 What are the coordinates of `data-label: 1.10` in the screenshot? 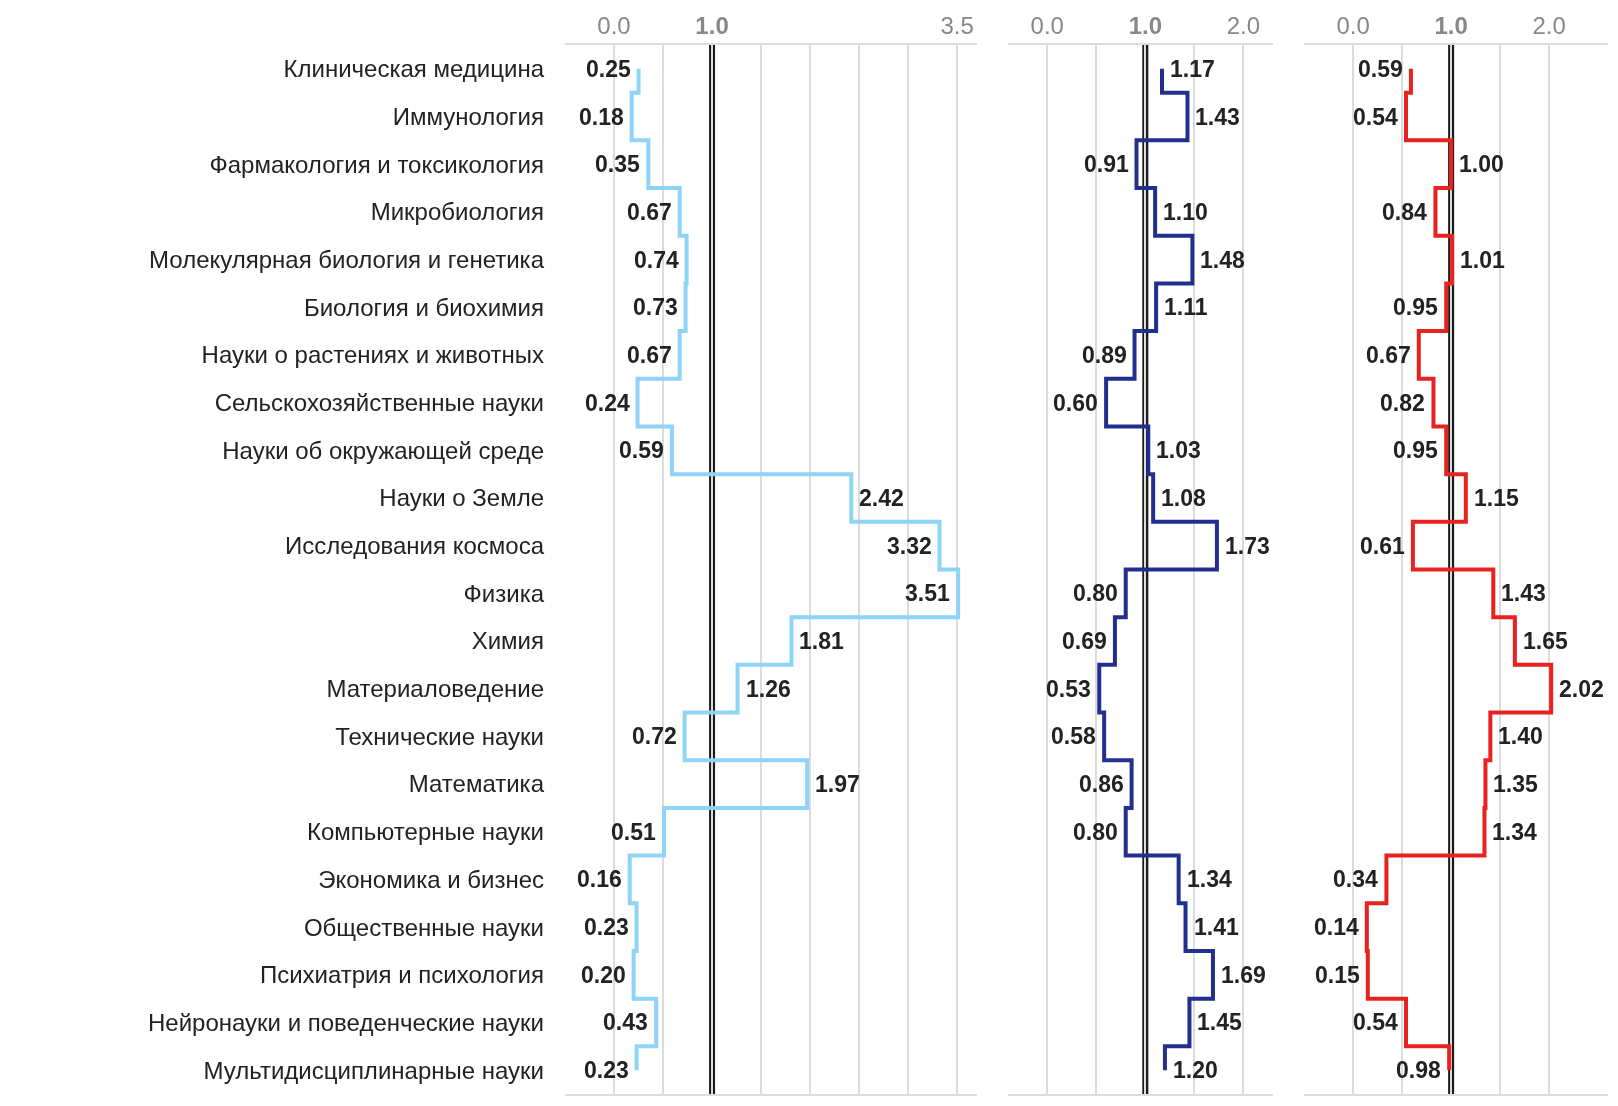 It's located at (1185, 212).